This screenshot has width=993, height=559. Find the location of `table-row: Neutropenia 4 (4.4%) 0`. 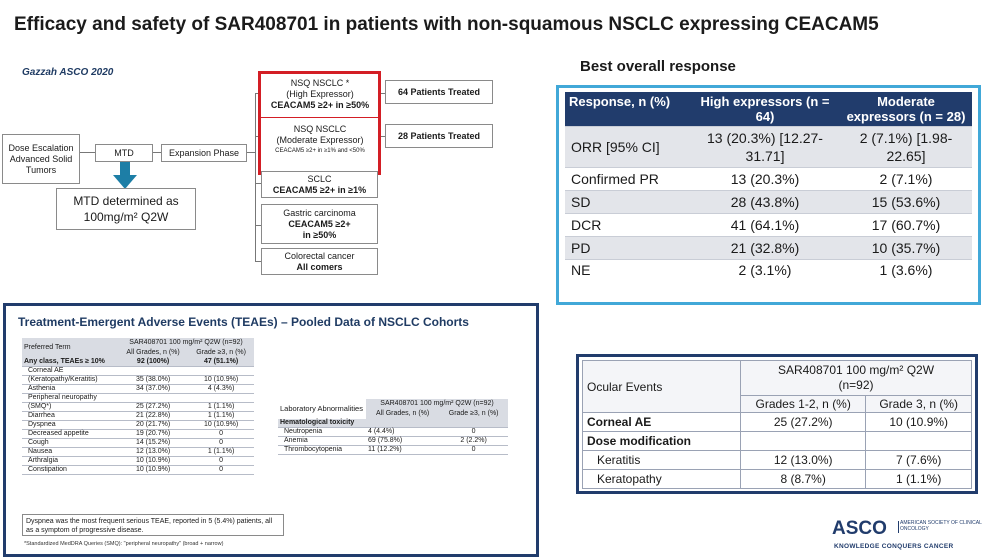

table-row: Neutropenia 4 (4.4%) 0 is located at coordinates (393, 432).